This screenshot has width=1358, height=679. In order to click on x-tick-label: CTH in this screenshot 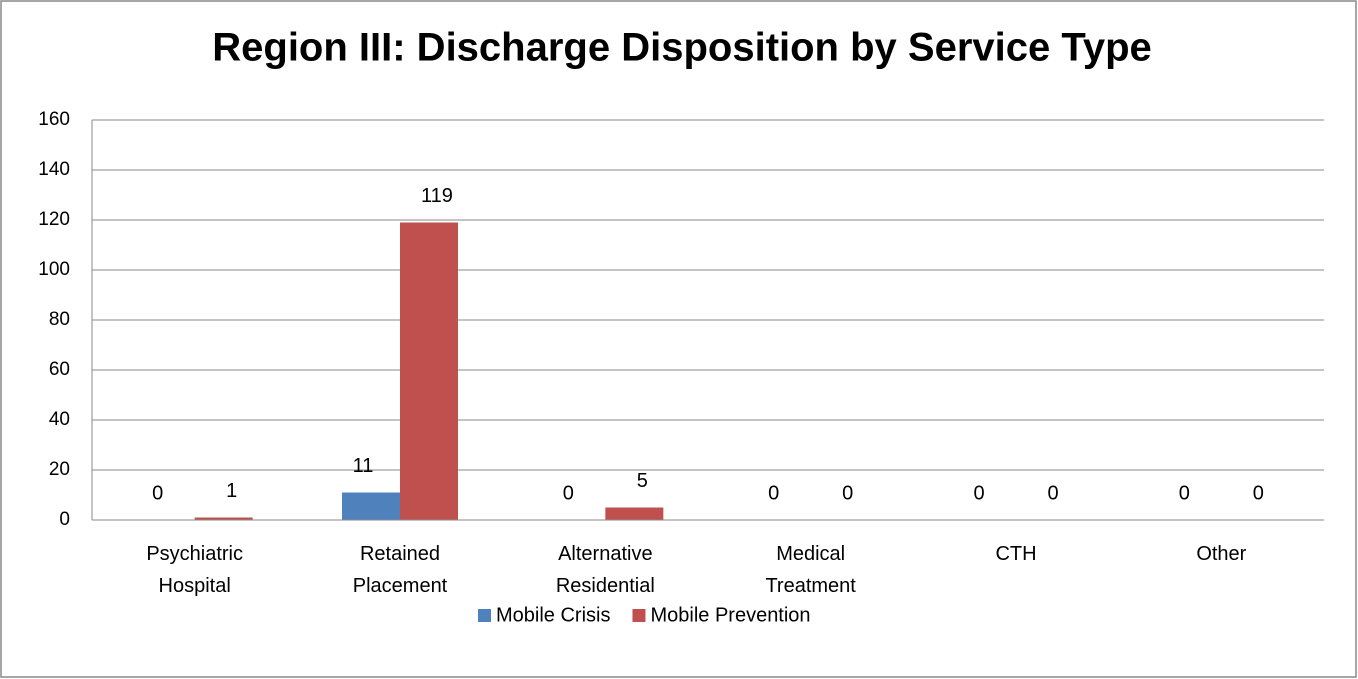, I will do `click(1015, 554)`.